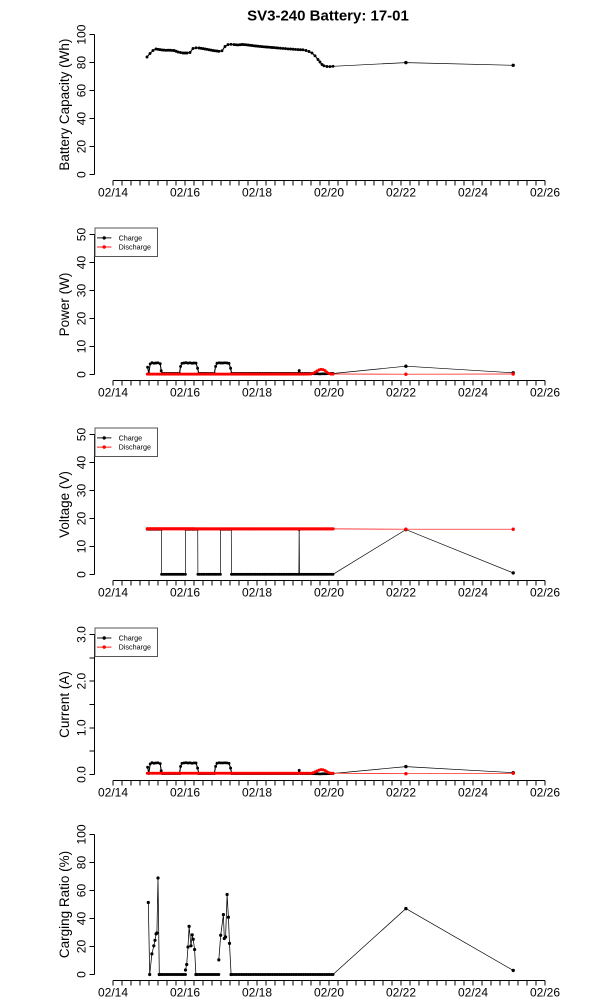 The height and width of the screenshot is (1005, 600). What do you see at coordinates (328, 15) in the screenshot?
I see `svg-text: SV3-240 Battery: 17-01` at bounding box center [328, 15].